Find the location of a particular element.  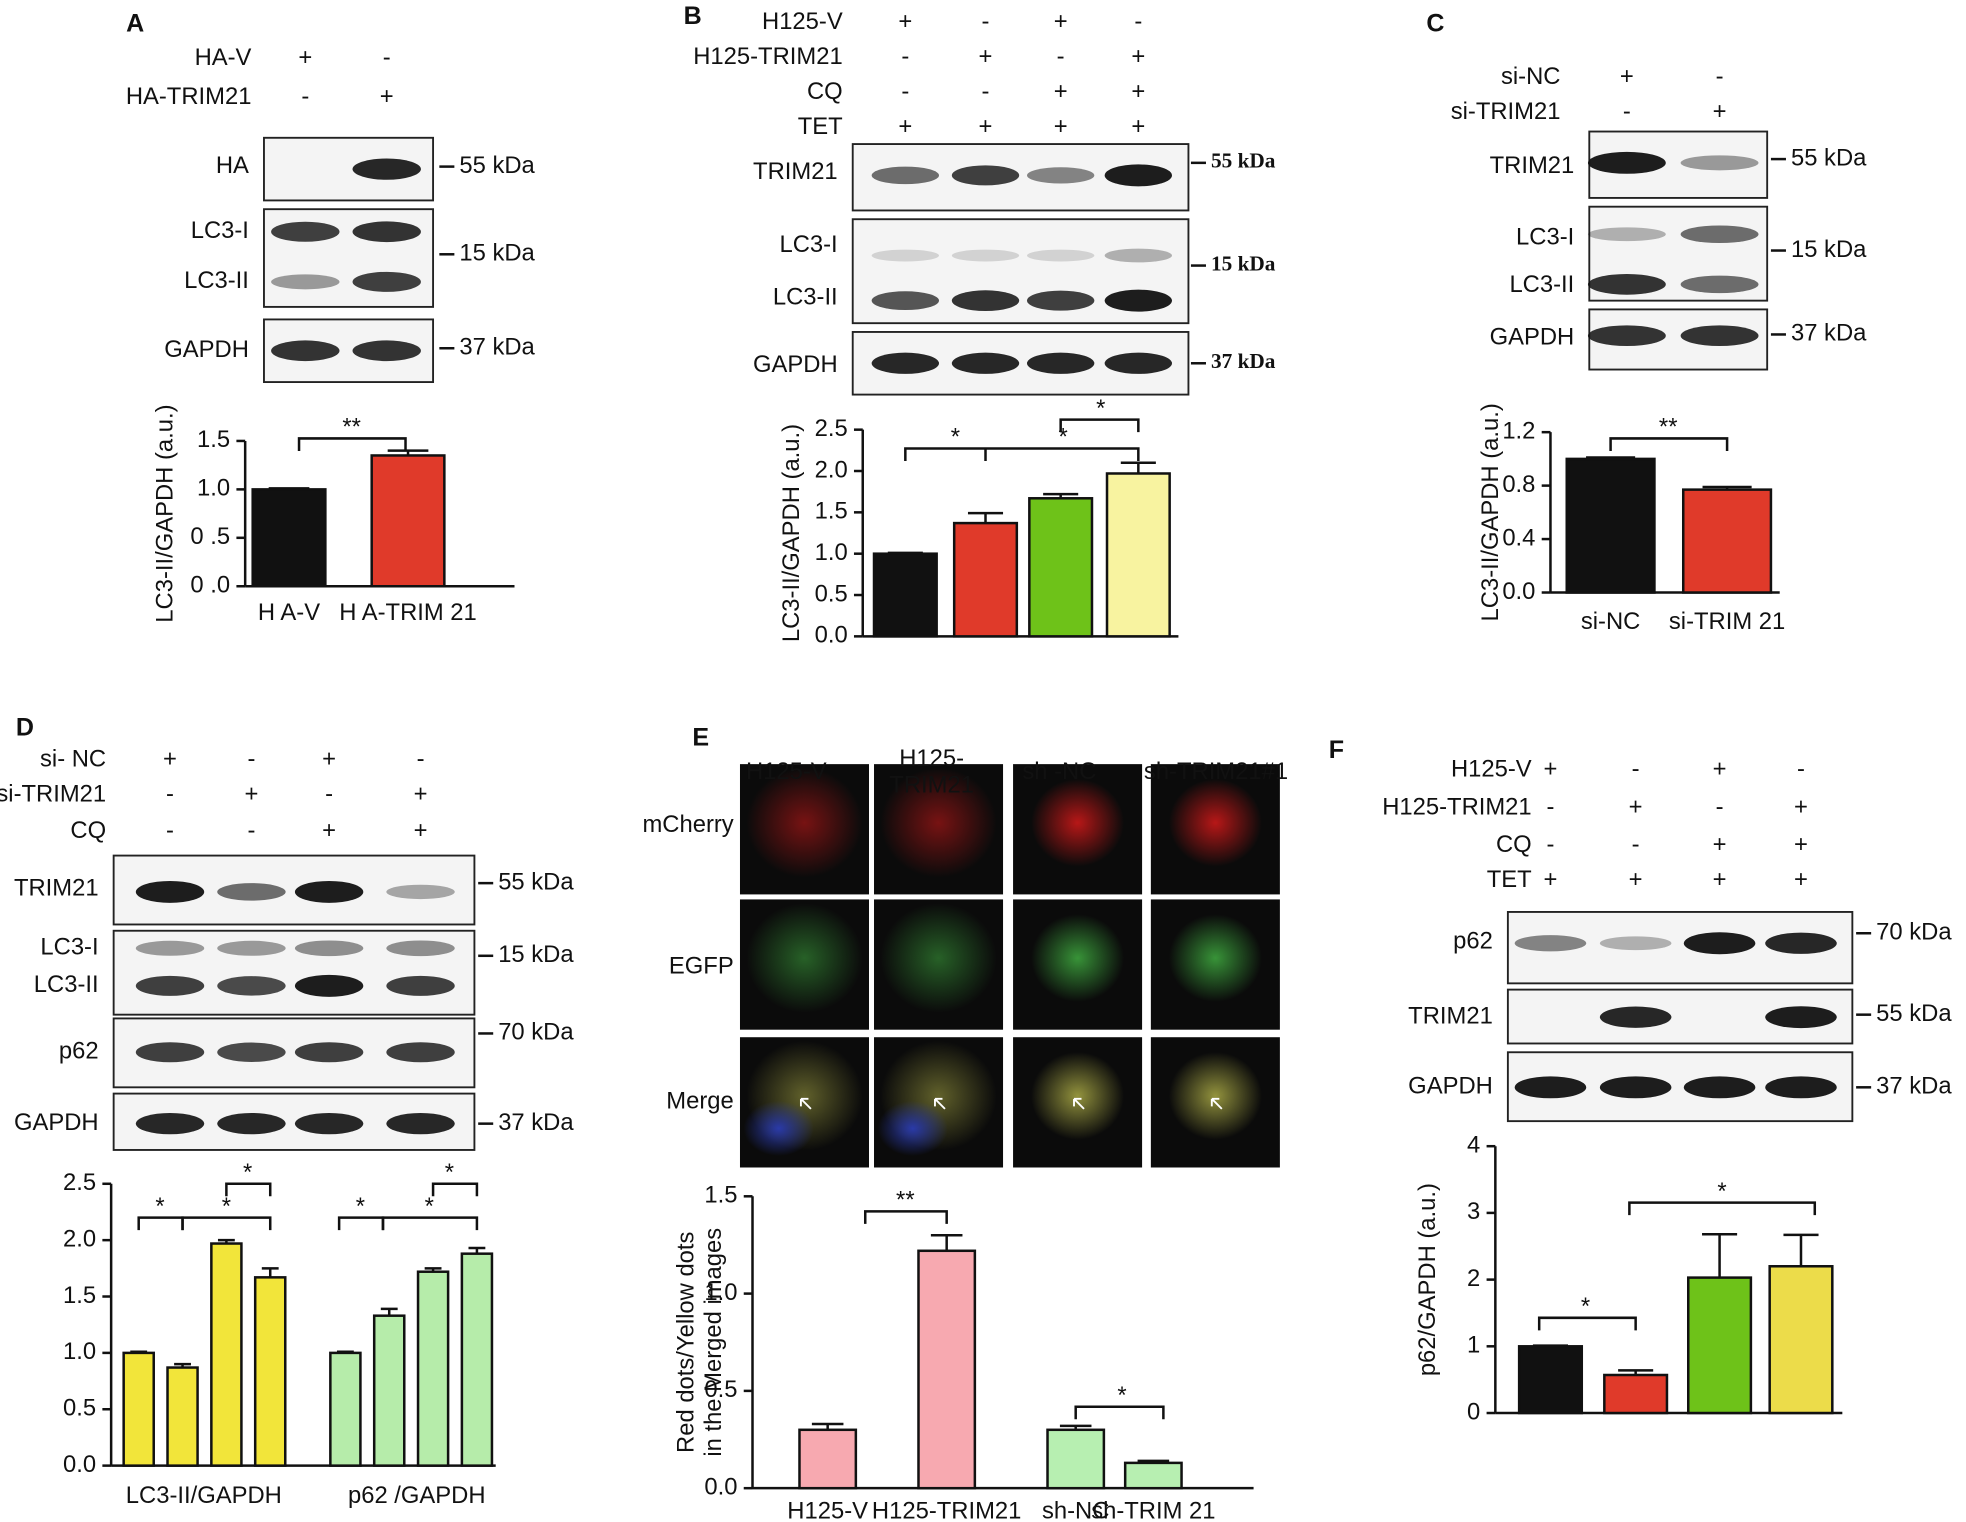

x-tick-label: H125-V is located at coordinates (827, 1509).